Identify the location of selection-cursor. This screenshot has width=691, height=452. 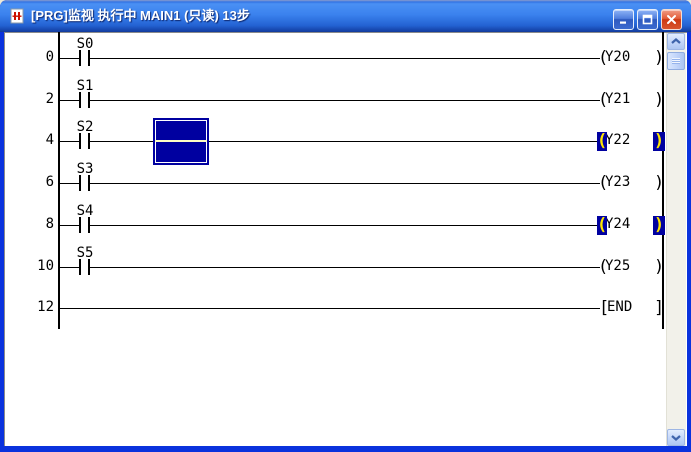
(181, 141).